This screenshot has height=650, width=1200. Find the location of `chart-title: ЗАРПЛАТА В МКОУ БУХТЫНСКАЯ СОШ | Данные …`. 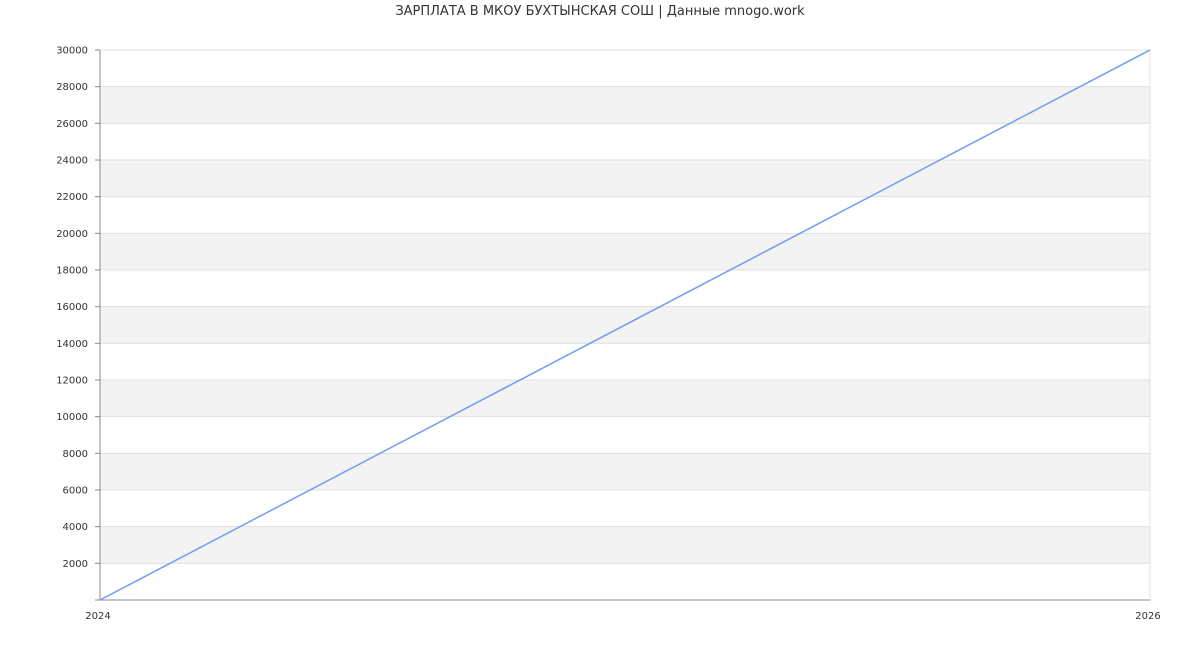

chart-title: ЗАРПЛАТА В МКОУ БУХТЫНСКАЯ СОШ | Данные … is located at coordinates (600, 11).